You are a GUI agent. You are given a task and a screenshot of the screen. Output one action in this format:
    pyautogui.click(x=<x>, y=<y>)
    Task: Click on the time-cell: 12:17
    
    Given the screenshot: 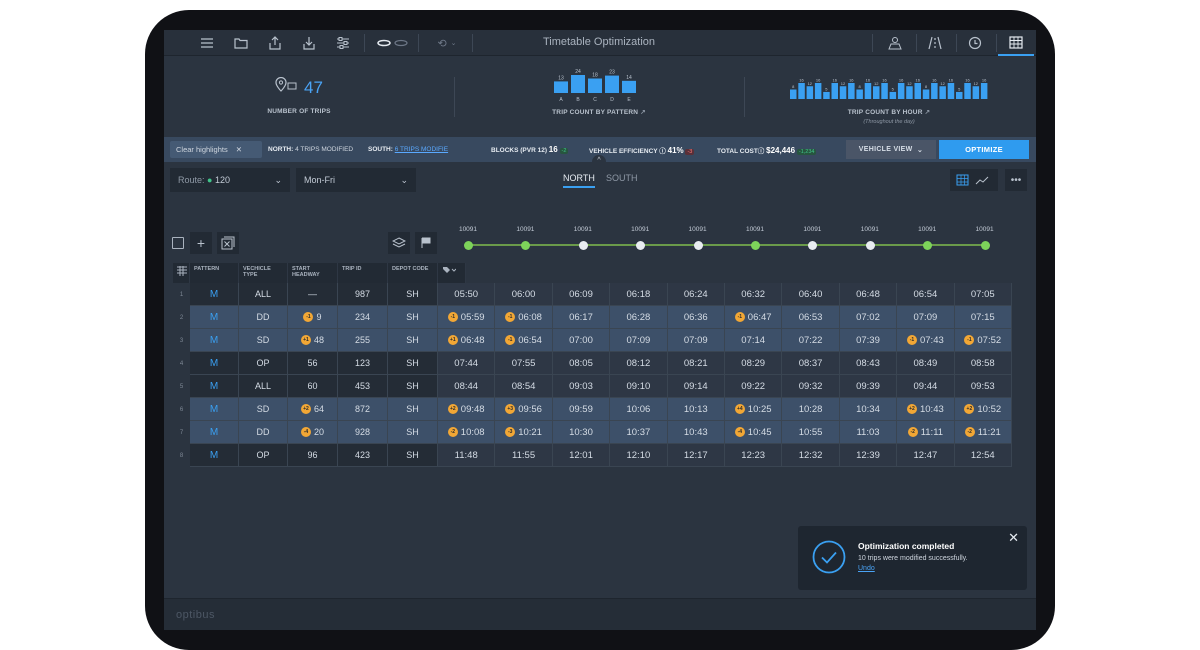 What is the action you would take?
    pyautogui.click(x=696, y=455)
    